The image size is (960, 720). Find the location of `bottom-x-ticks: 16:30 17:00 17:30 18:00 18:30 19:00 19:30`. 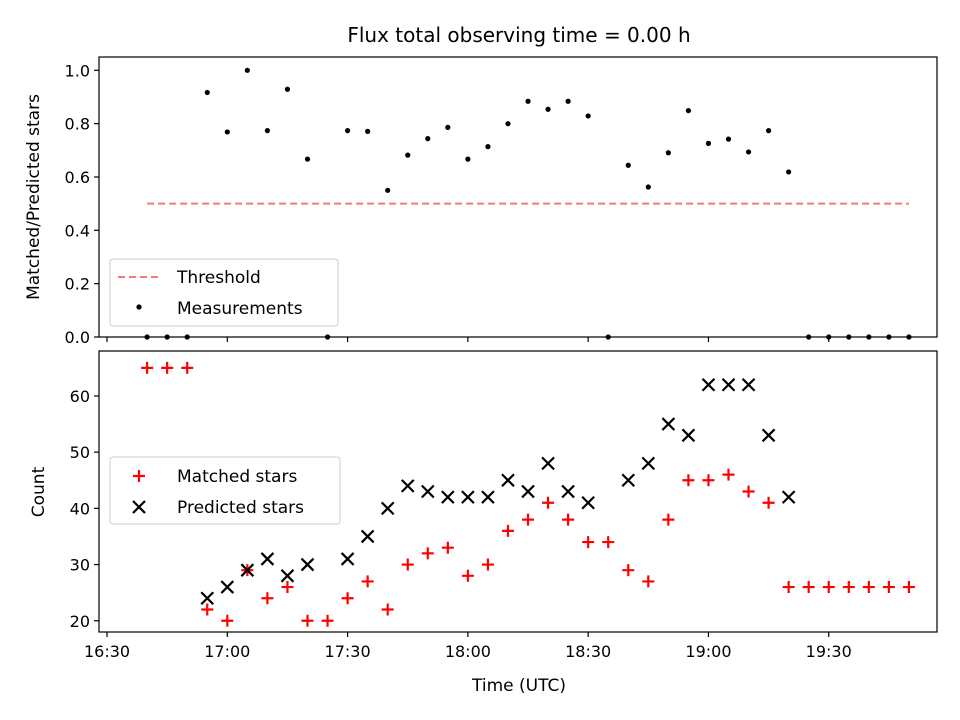

bottom-x-ticks: 16:30 17:00 17:30 18:00 18:30 19:00 19:30 is located at coordinates (468, 646).